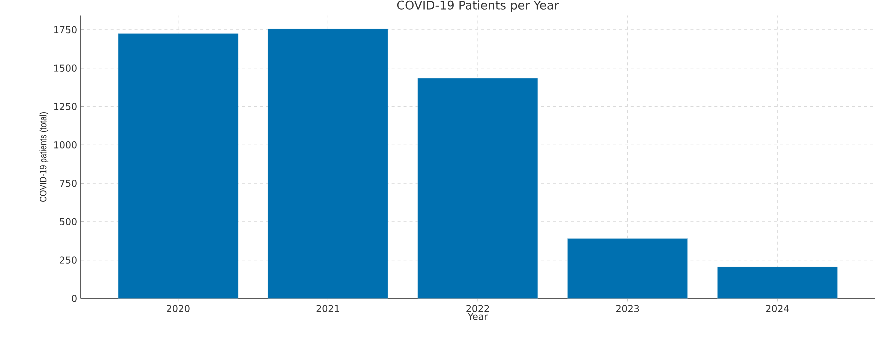 The image size is (896, 343). Describe the element at coordinates (778, 308) in the screenshot. I see `x-tick-label: 2024` at that location.